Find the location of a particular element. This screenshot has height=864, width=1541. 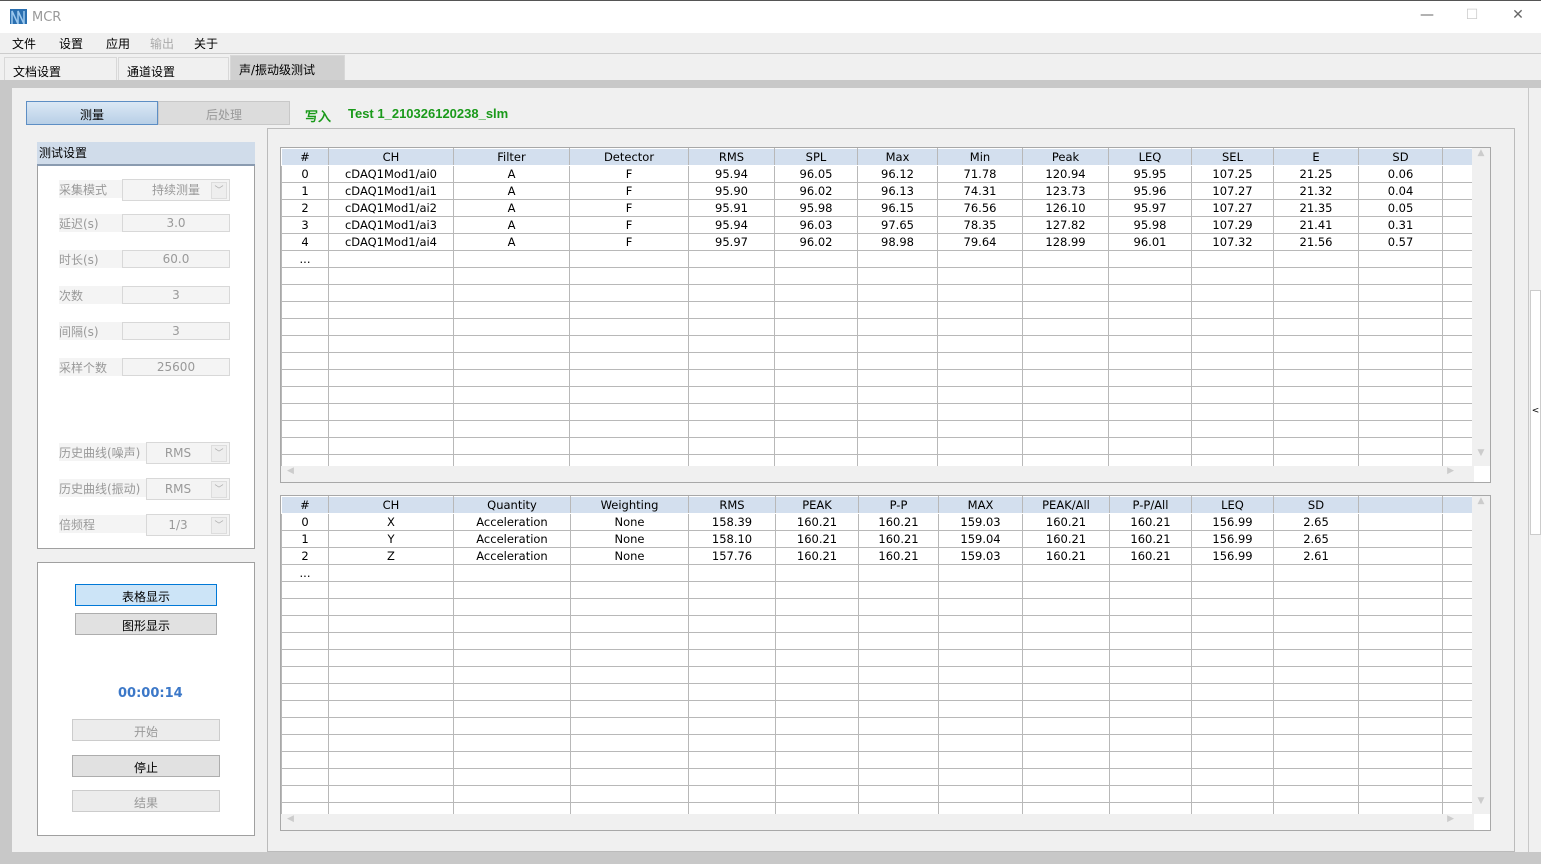

column-header: Weighting is located at coordinates (629, 505).